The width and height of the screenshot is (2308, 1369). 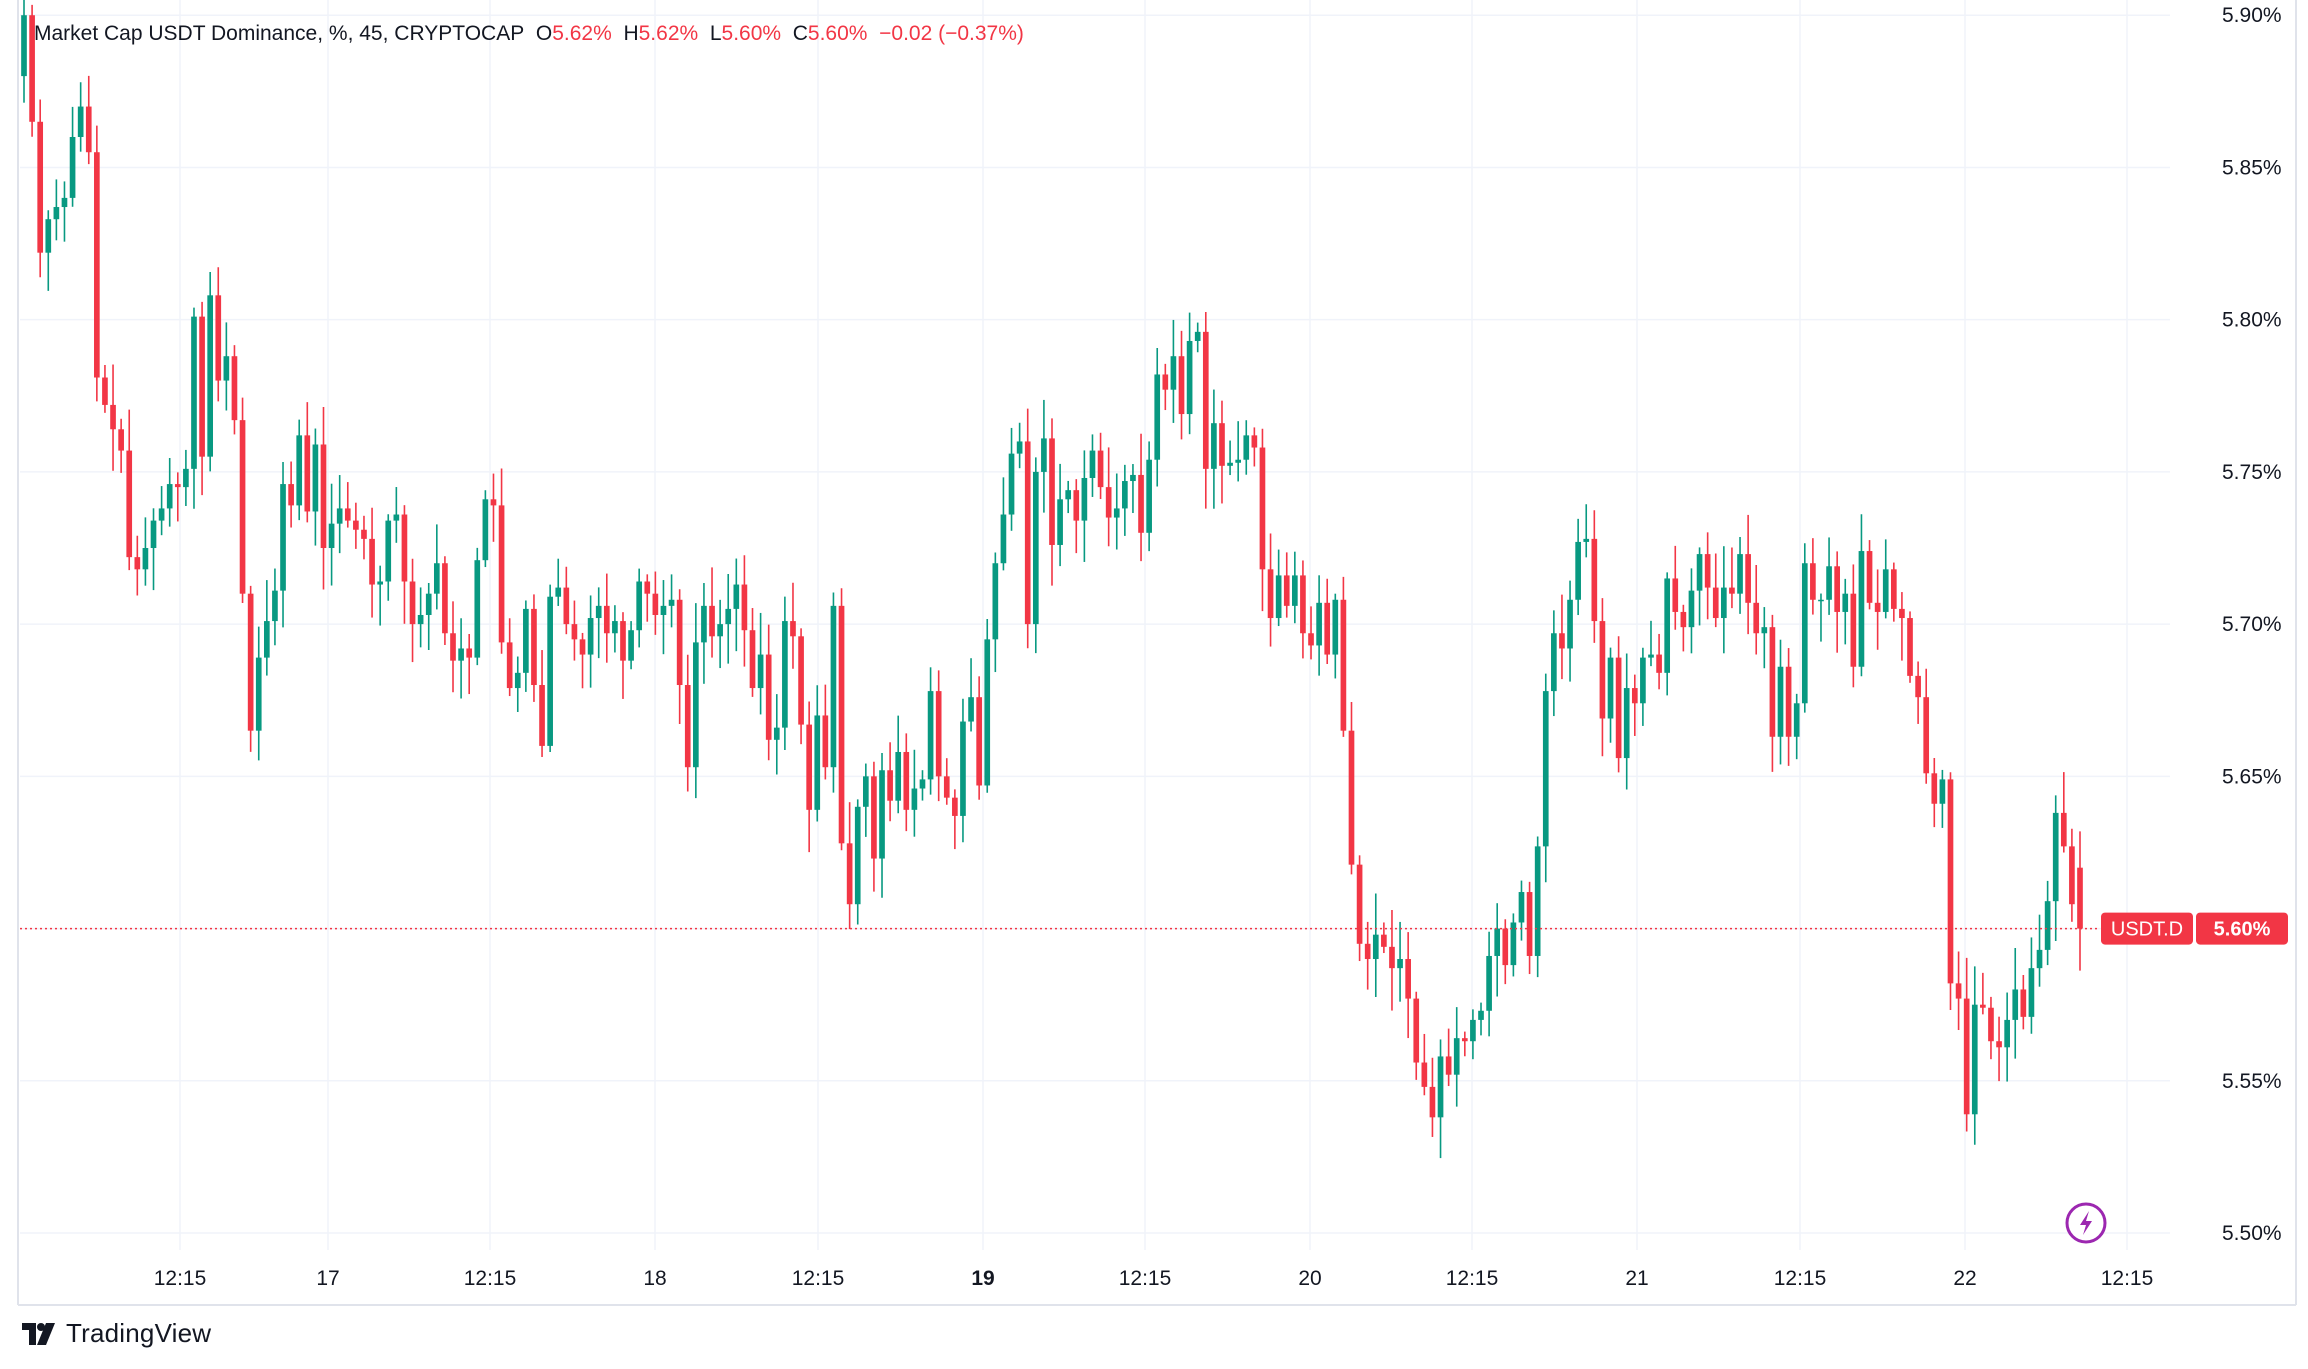 What do you see at coordinates (1964, 1278) in the screenshot?
I see `x-tick-label: 22` at bounding box center [1964, 1278].